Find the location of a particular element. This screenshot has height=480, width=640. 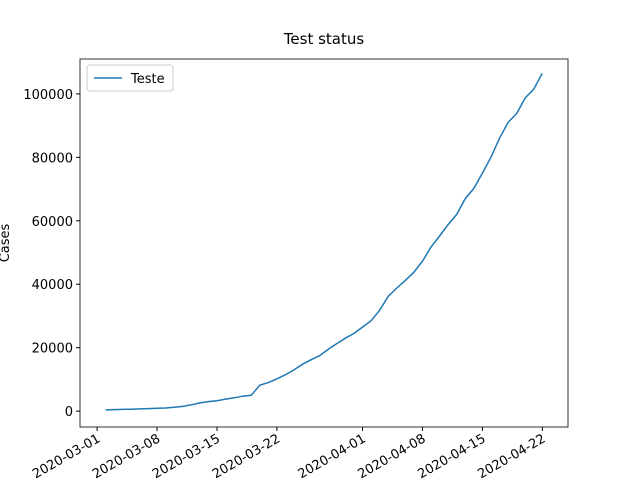

legend-label: Teste is located at coordinates (147, 79).